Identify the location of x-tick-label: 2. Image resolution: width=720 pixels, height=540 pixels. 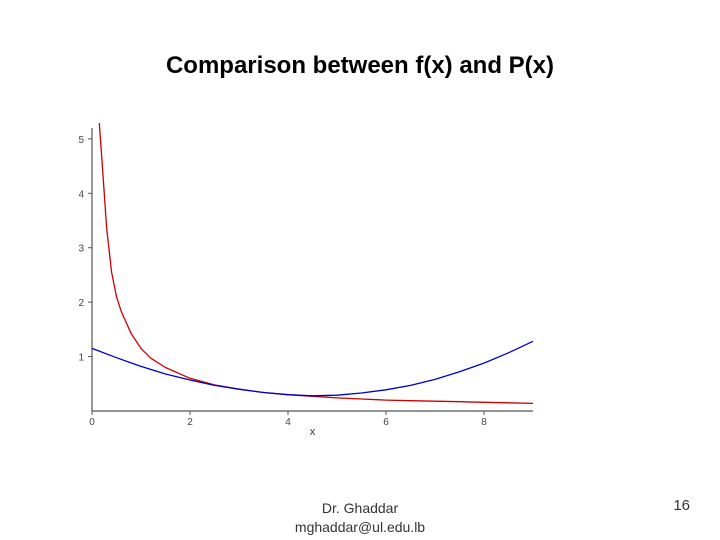
(190, 422).